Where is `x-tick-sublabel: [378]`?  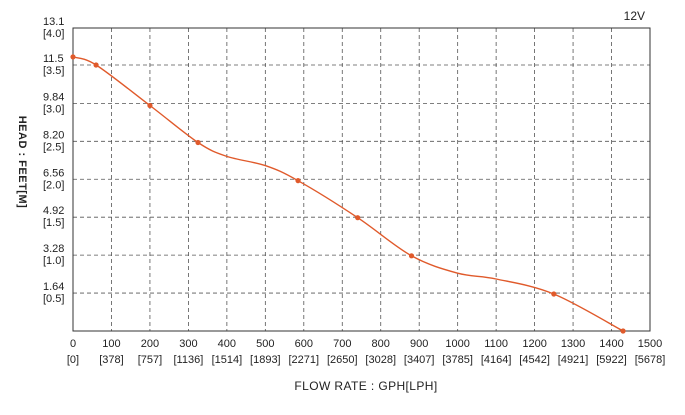 x-tick-sublabel: [378] is located at coordinates (111, 360).